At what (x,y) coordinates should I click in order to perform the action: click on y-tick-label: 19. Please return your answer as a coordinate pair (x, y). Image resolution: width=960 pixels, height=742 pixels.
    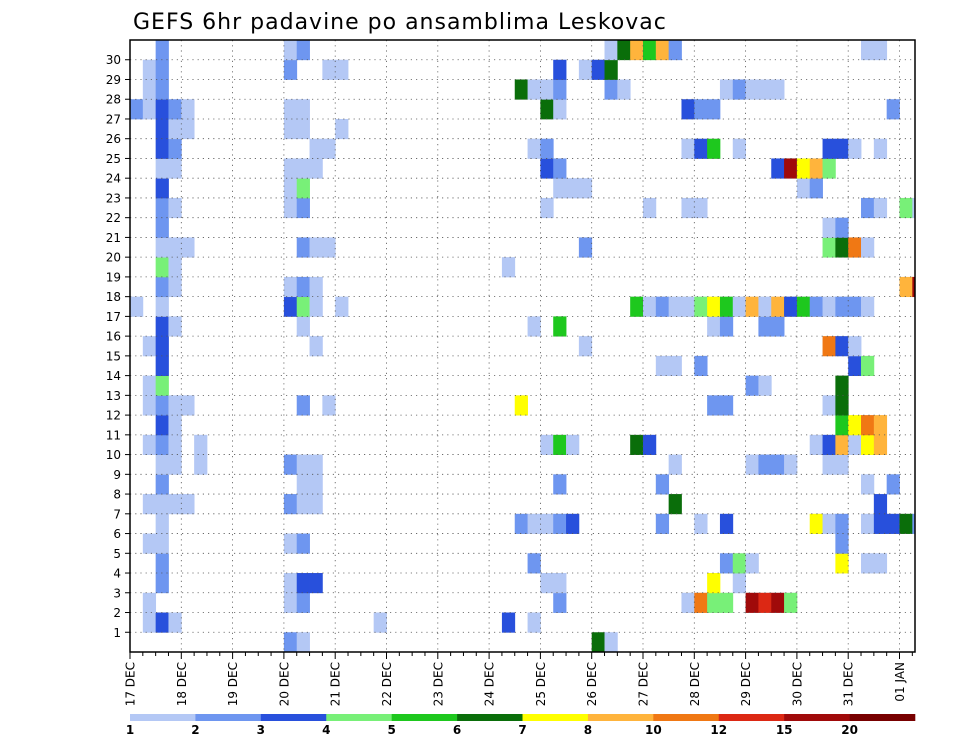
    Looking at the image, I should click on (113, 277).